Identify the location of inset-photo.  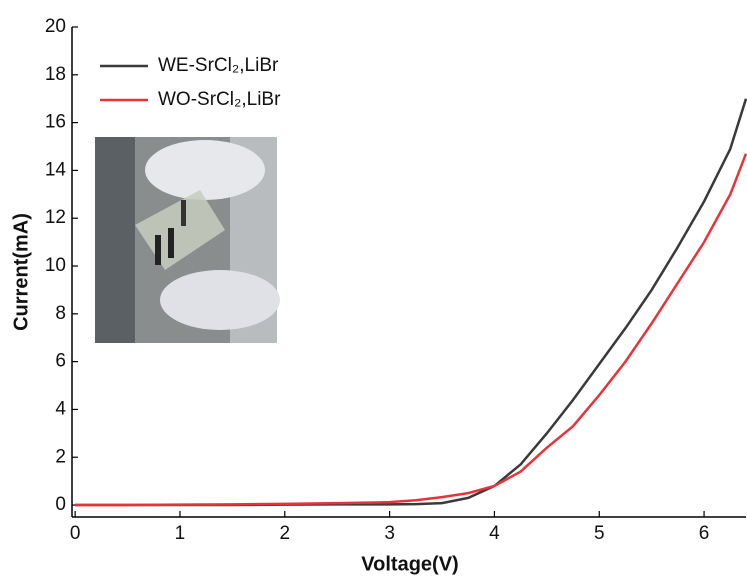
(187, 240).